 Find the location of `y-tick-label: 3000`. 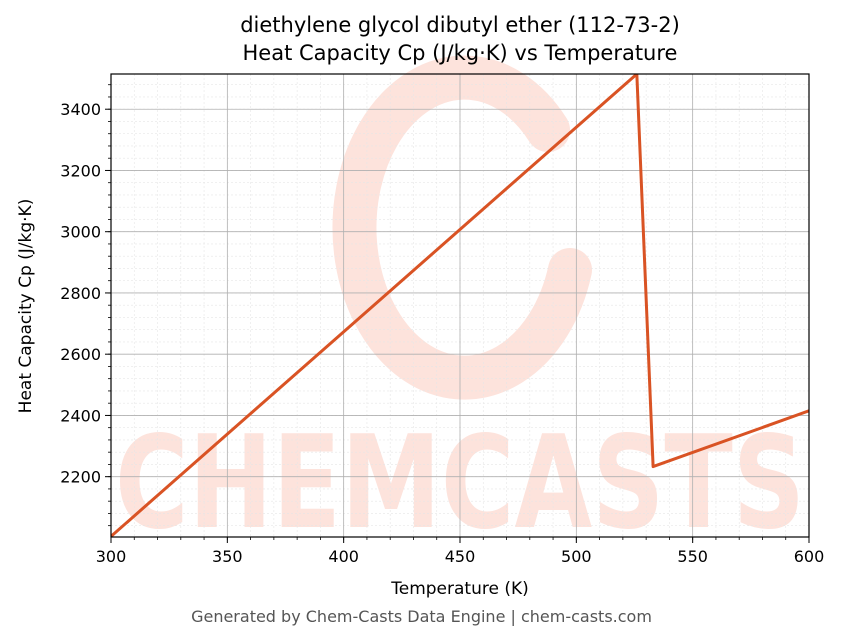

y-tick-label: 3000 is located at coordinates (80, 232).